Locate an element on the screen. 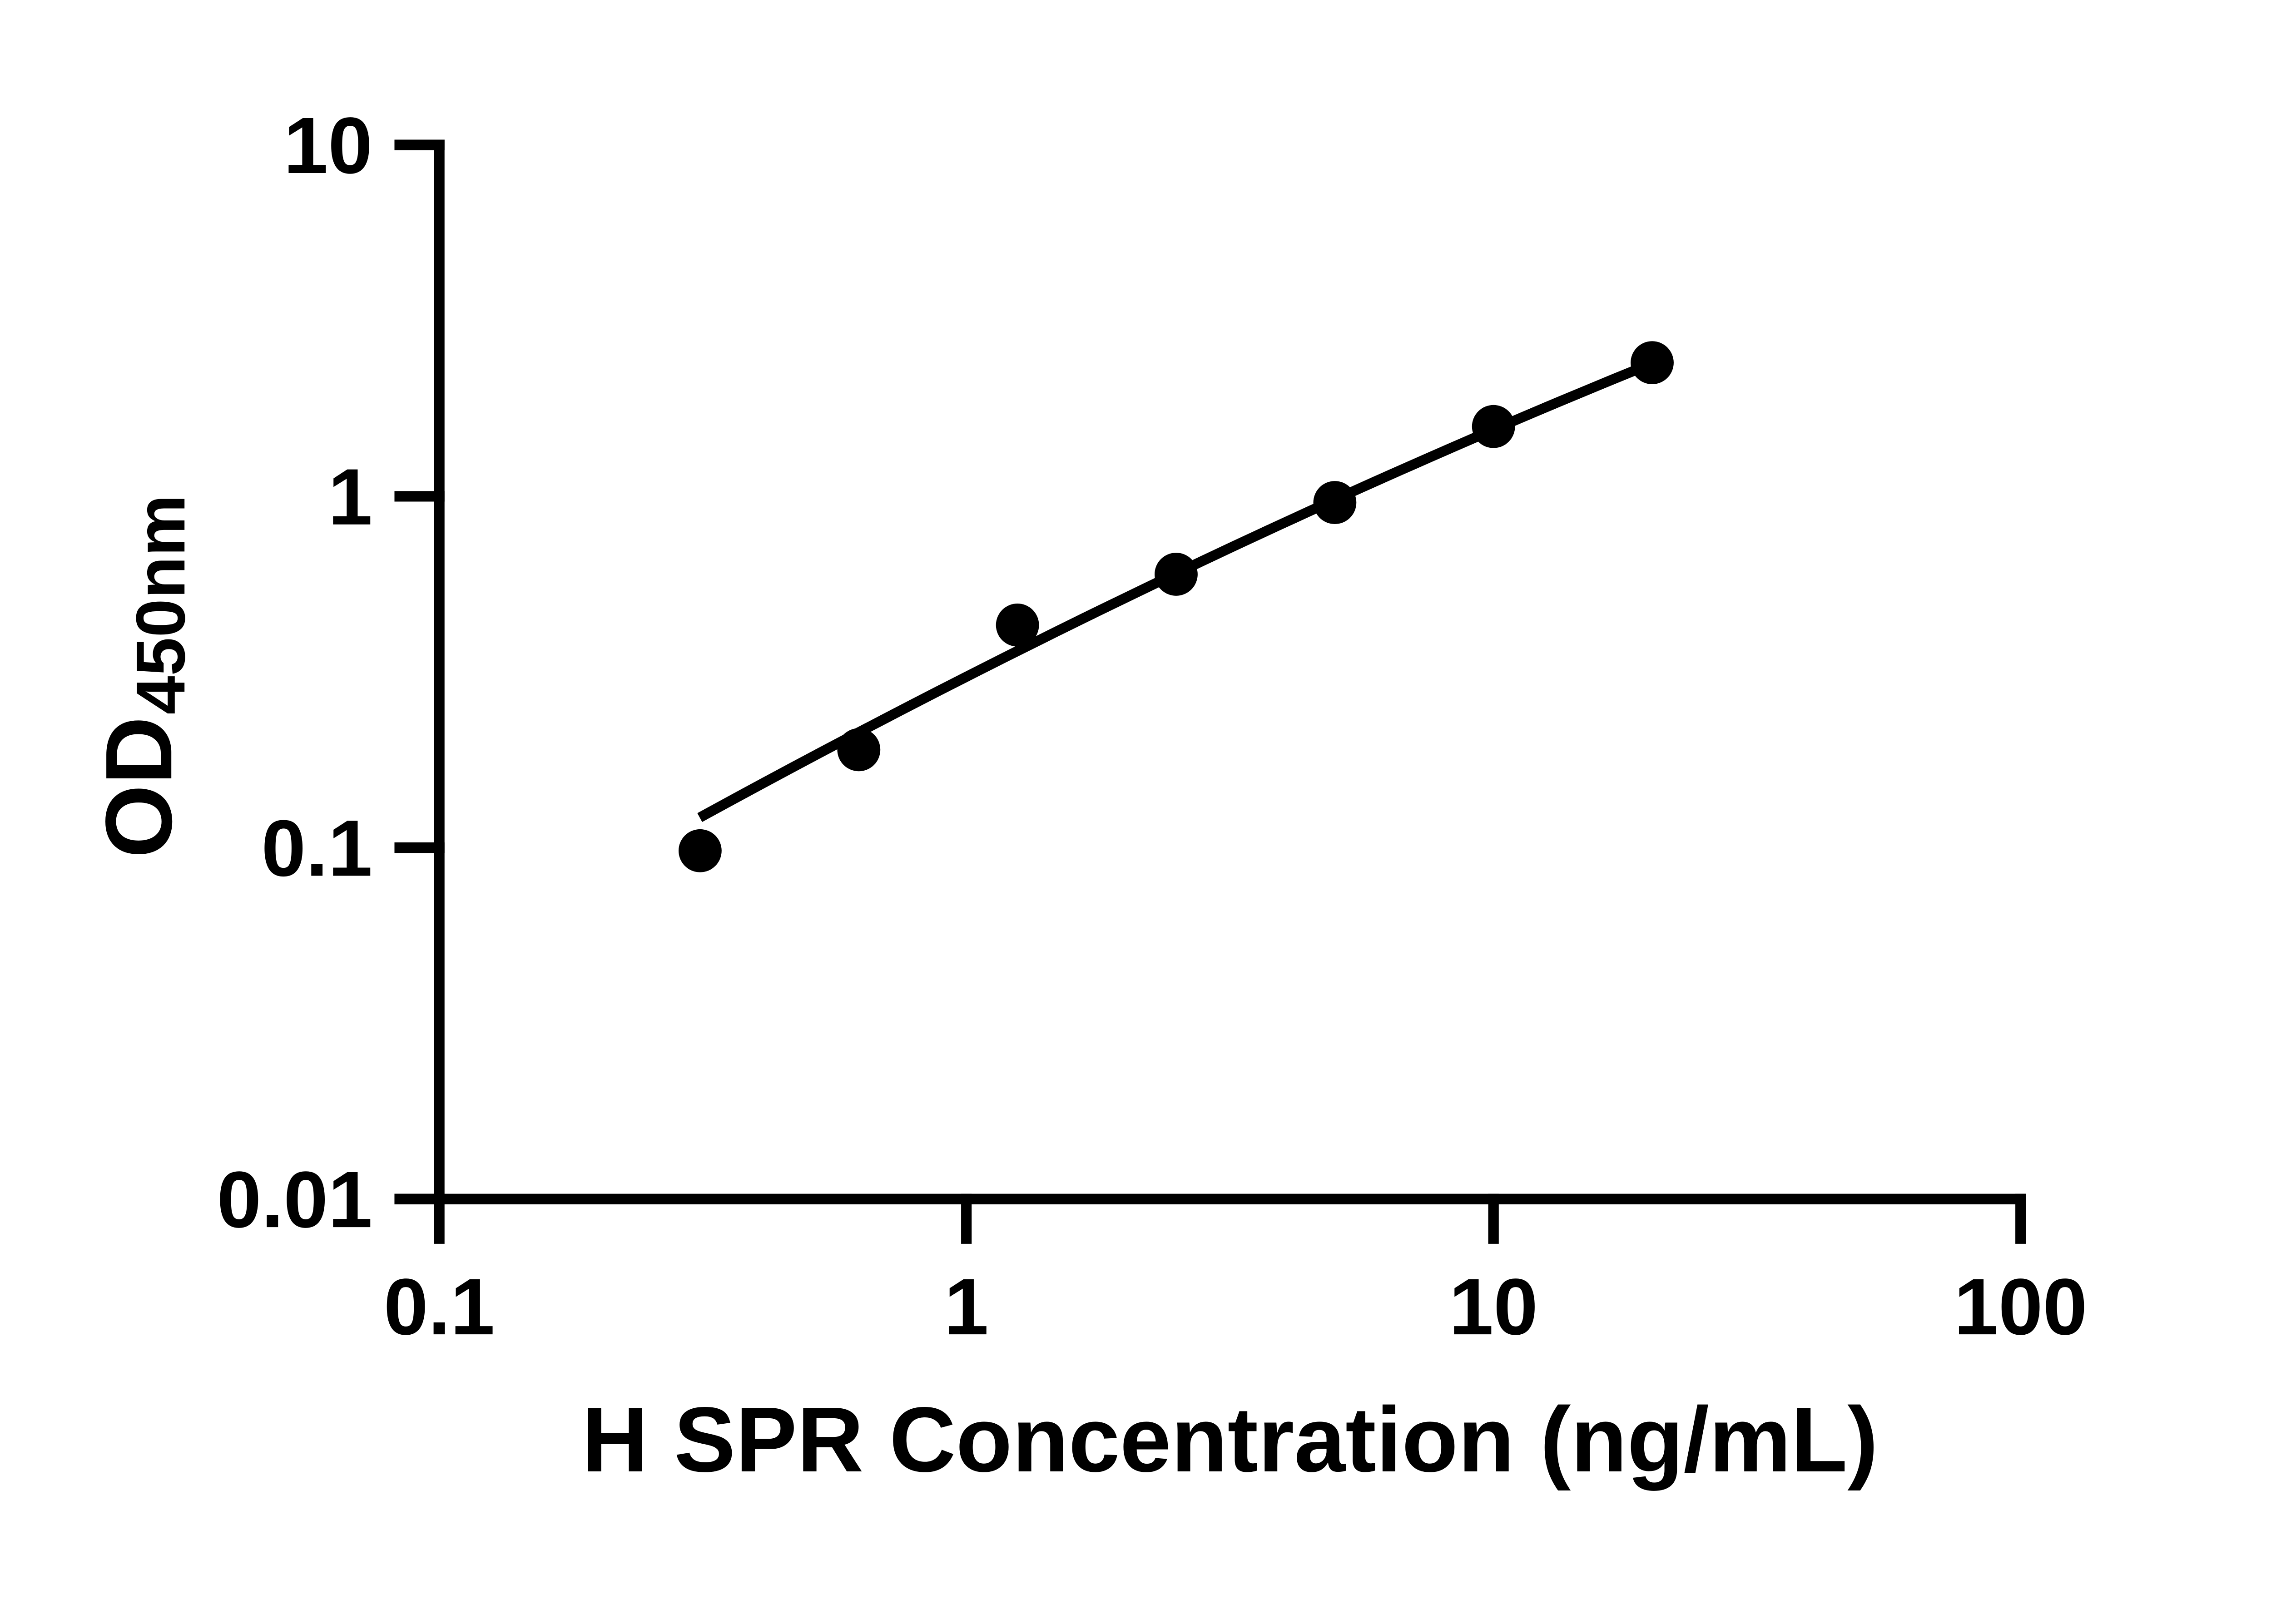  x-tick-label: 0.1 is located at coordinates (439, 1307).